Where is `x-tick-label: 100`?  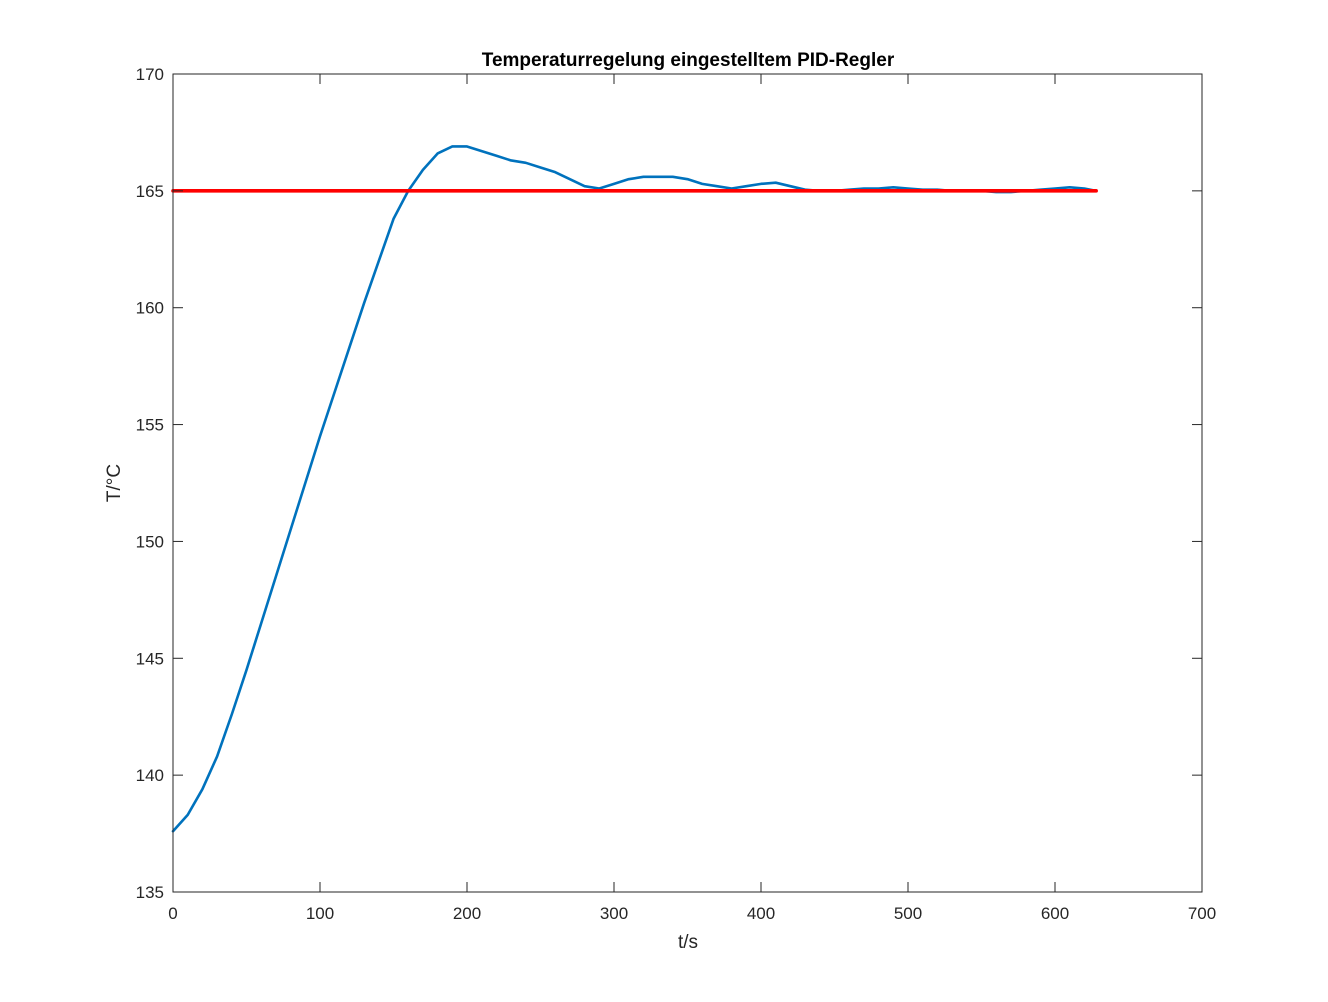
x-tick-label: 100 is located at coordinates (320, 913).